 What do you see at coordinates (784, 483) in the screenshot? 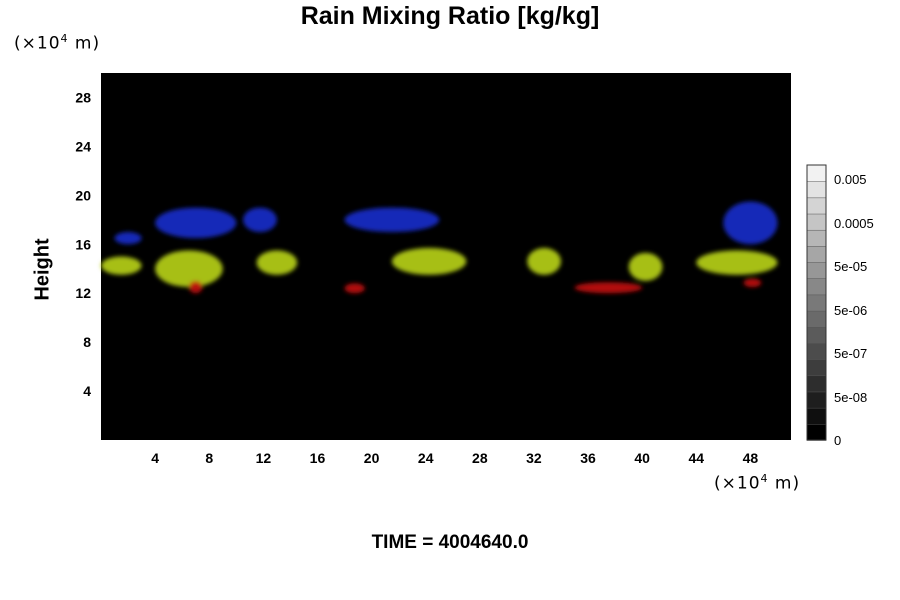
I see `x-unit-suffix: m)` at bounding box center [784, 483].